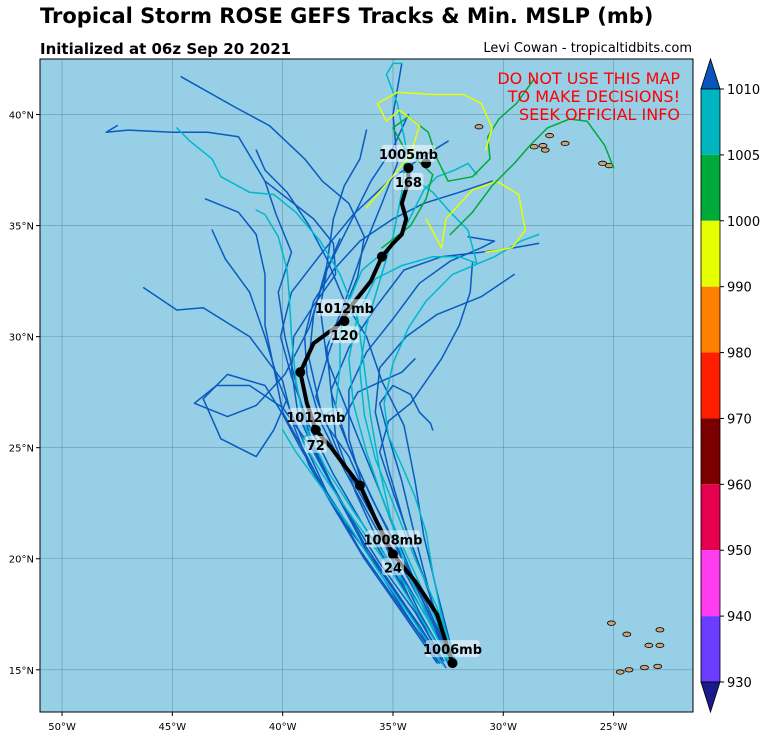 This screenshot has width=768, height=735. What do you see at coordinates (587, 48) in the screenshot?
I see `credit-text: Levi Cowan - tropicaltidbits.com` at bounding box center [587, 48].